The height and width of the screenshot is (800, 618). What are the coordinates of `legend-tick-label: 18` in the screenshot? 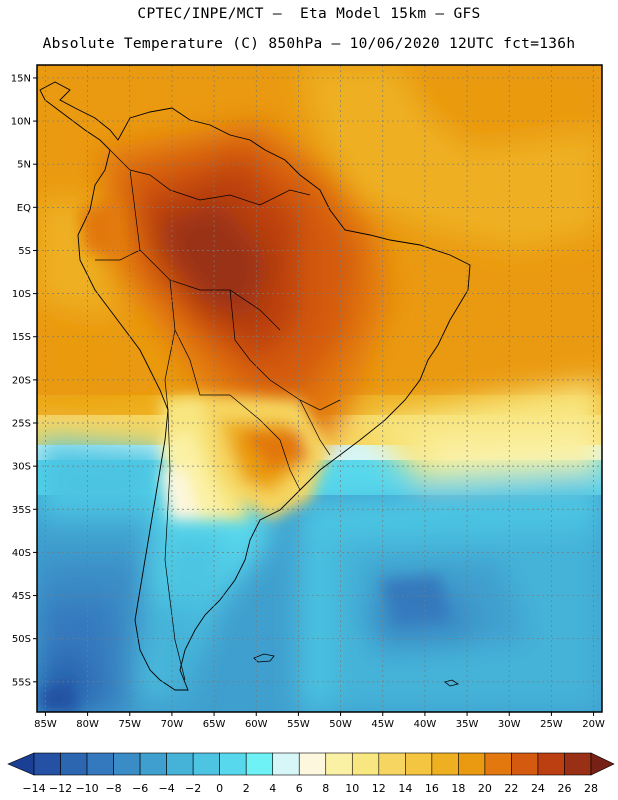 It's located at (458, 788).